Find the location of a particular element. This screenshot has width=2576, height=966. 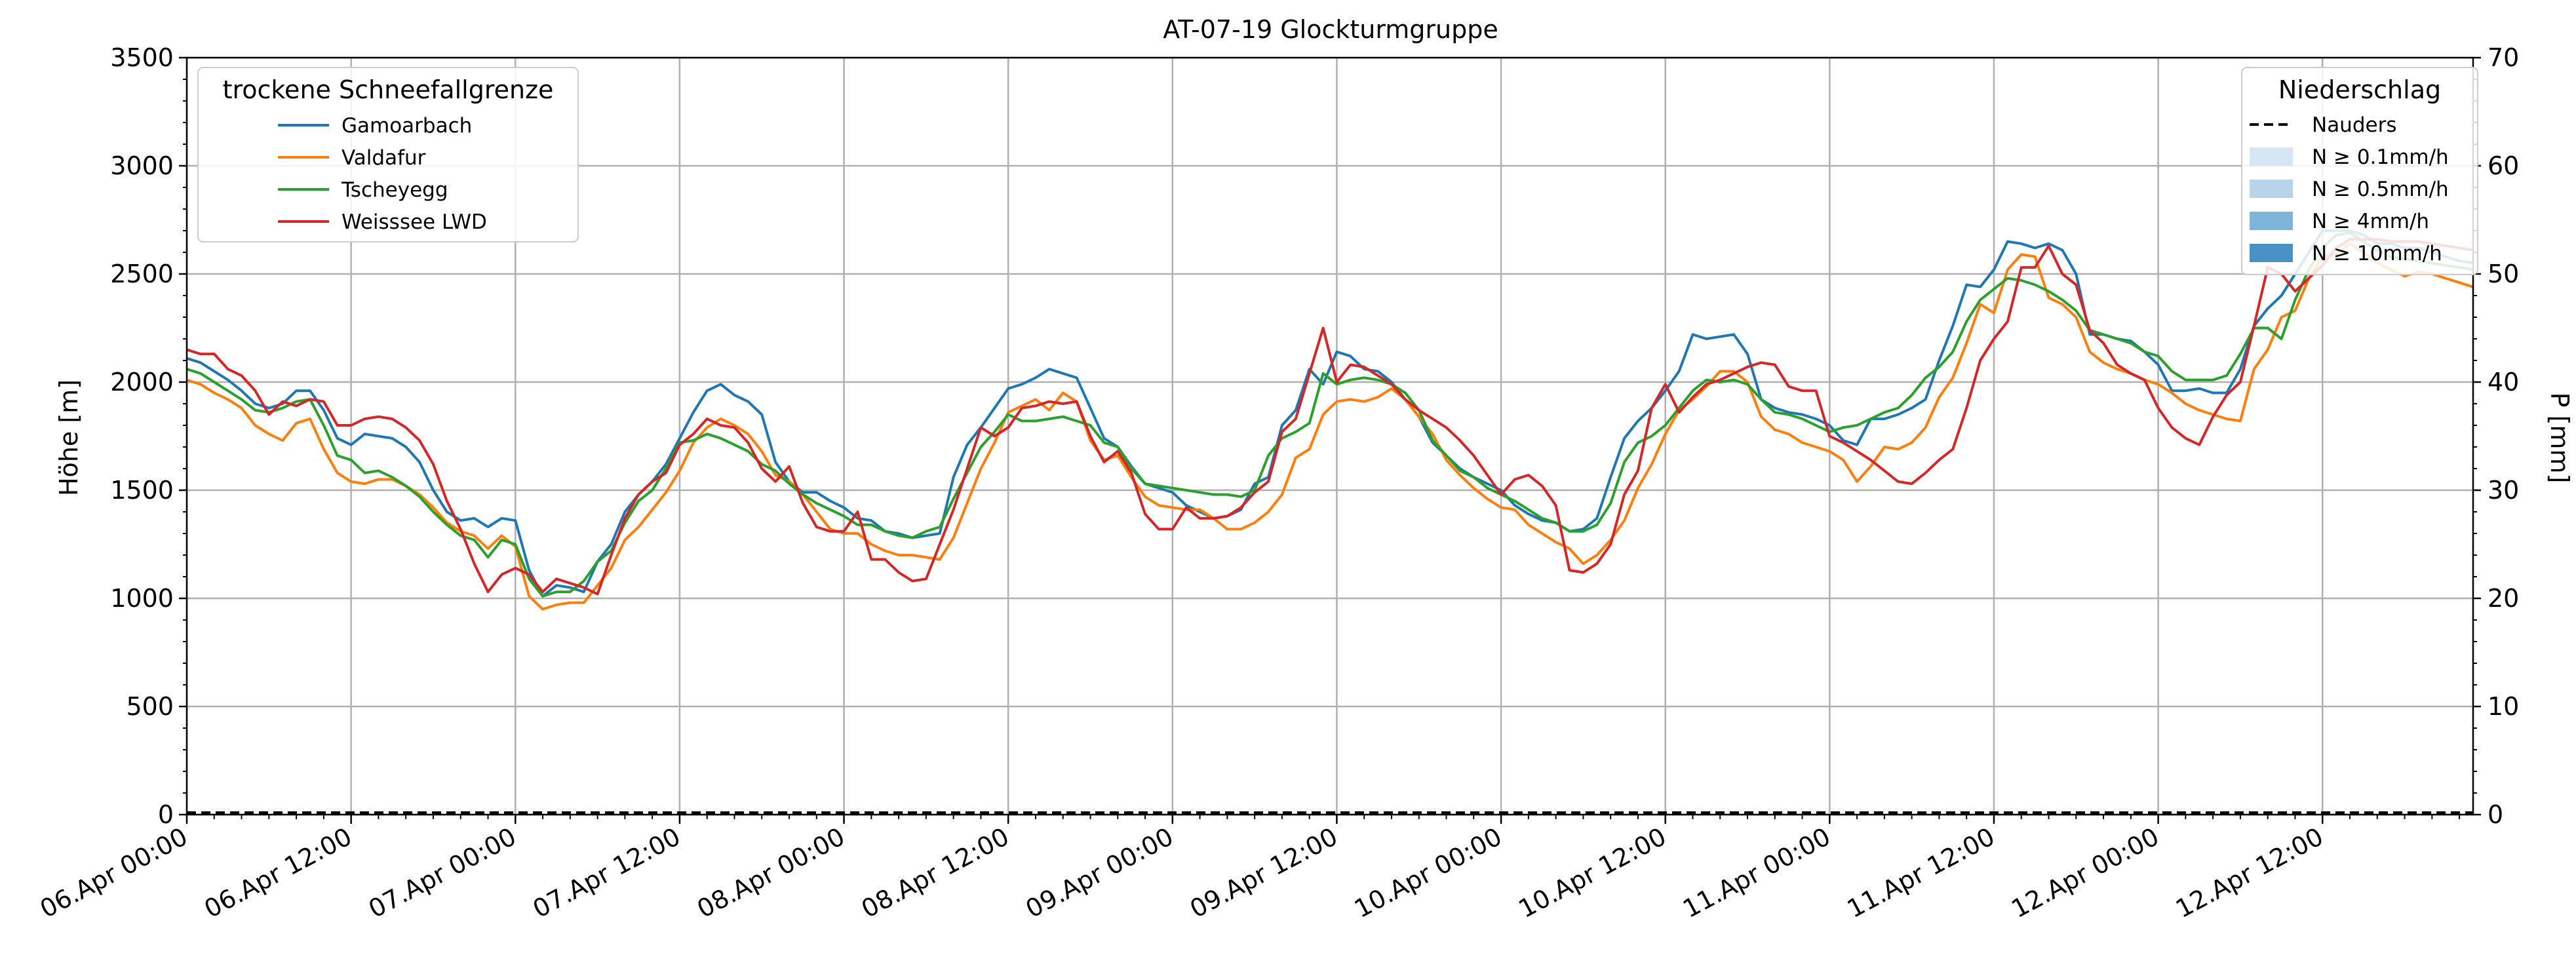

legend-snowline-label-0: Gamoarbach is located at coordinates (407, 126).